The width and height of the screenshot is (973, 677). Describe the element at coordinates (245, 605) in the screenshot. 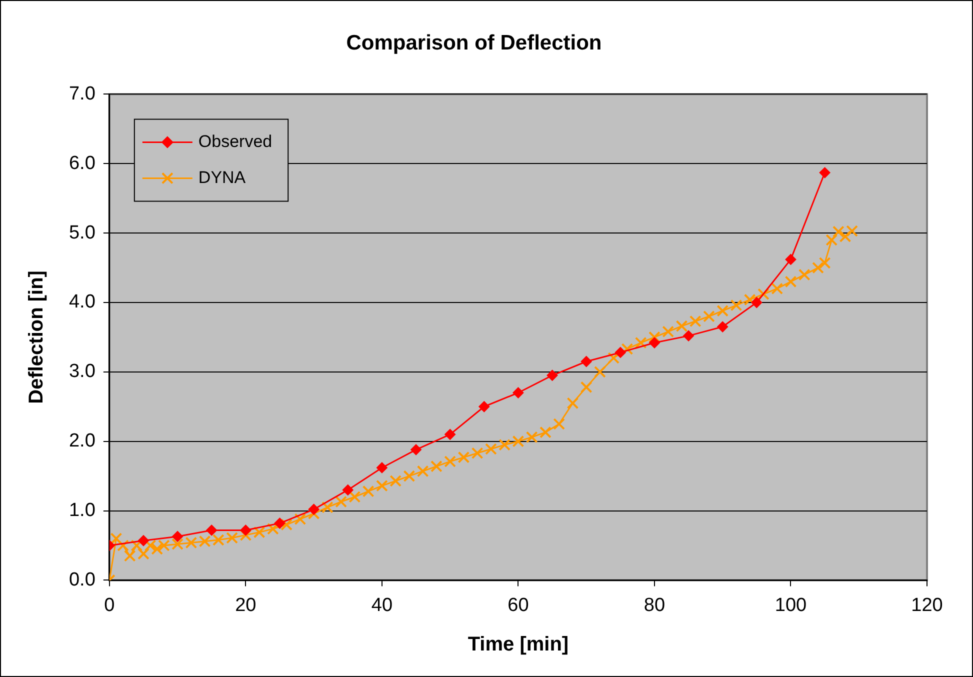

I see `x-tick-label: 20` at that location.